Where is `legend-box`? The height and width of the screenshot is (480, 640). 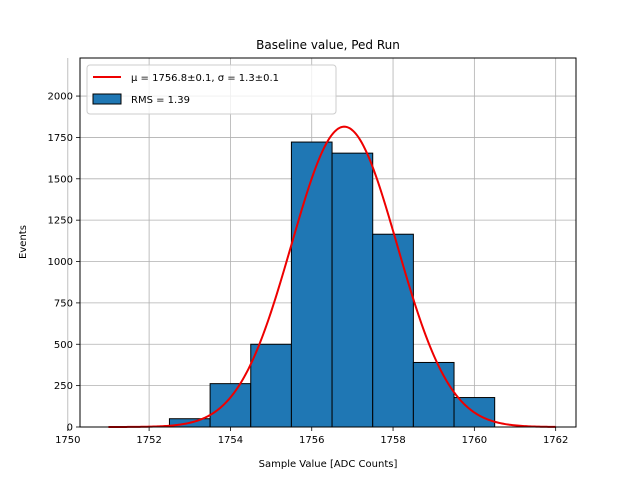
legend-box is located at coordinates (211, 89).